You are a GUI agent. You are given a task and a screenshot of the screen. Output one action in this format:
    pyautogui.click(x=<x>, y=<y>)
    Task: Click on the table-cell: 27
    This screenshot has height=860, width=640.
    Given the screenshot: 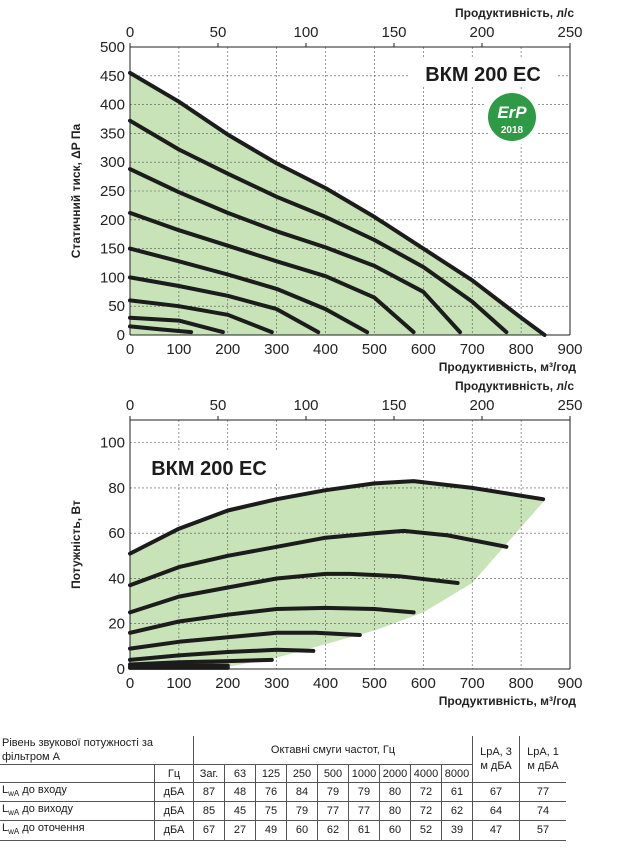 What is the action you would take?
    pyautogui.click(x=240, y=830)
    